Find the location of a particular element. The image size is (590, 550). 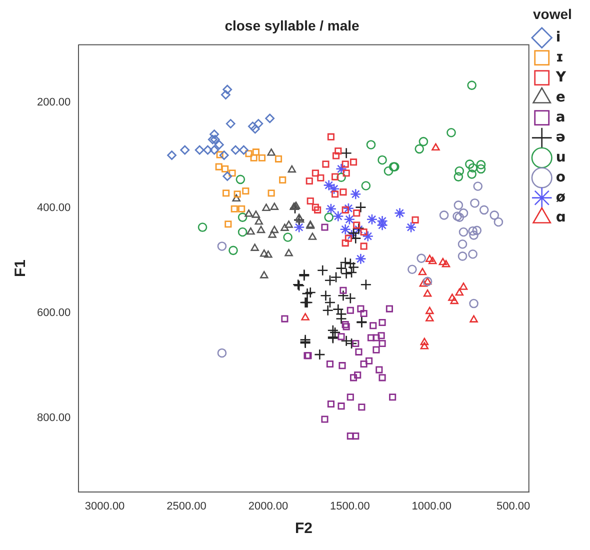

legend-label: u is located at coordinates (561, 157).